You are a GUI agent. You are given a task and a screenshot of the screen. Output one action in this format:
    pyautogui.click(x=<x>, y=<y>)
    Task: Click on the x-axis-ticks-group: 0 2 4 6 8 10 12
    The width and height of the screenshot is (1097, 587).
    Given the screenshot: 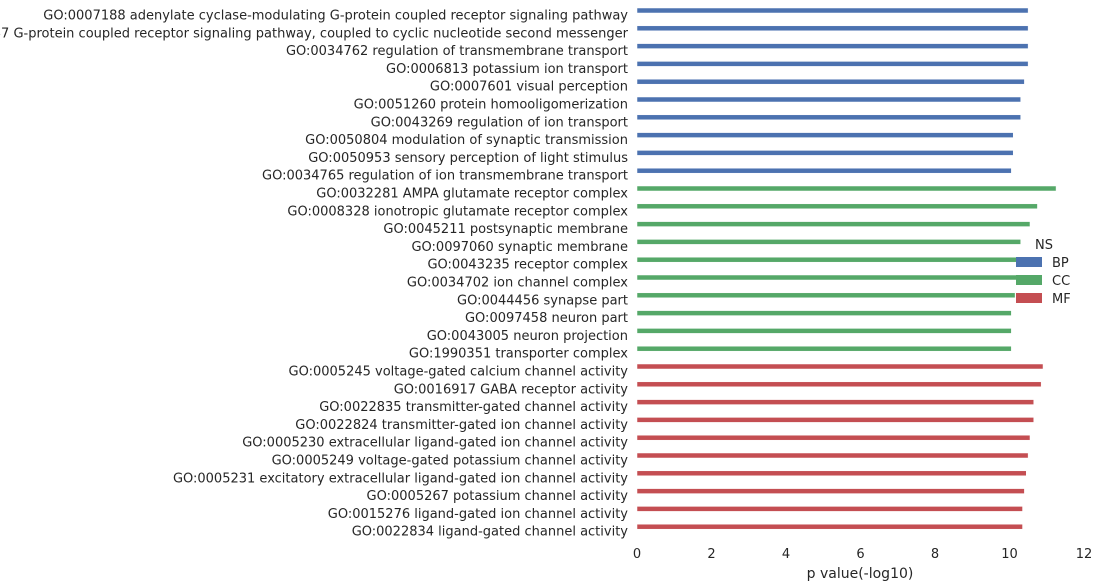 What is the action you would take?
    pyautogui.click(x=862, y=554)
    